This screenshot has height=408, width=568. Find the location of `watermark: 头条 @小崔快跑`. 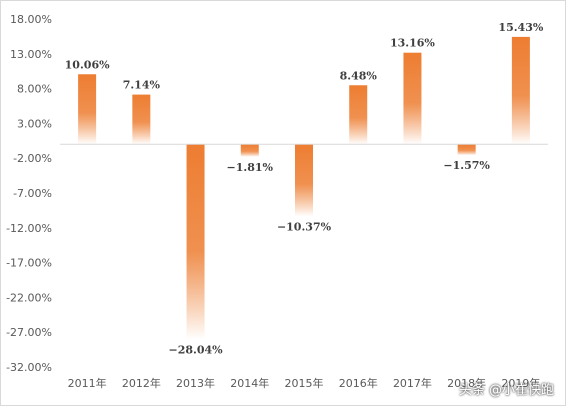

watermark: 头条 @小崔快跑 is located at coordinates (506, 390).